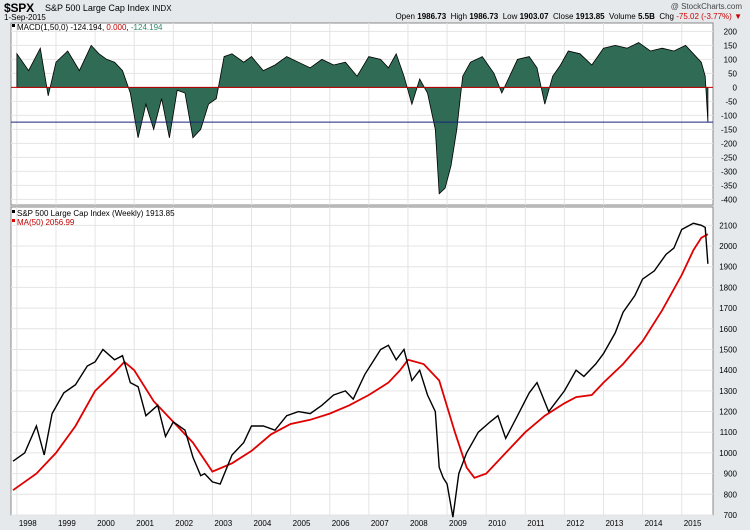 The width and height of the screenshot is (750, 530). Describe the element at coordinates (263, 523) in the screenshot. I see `x-tick-label: 2004` at that location.